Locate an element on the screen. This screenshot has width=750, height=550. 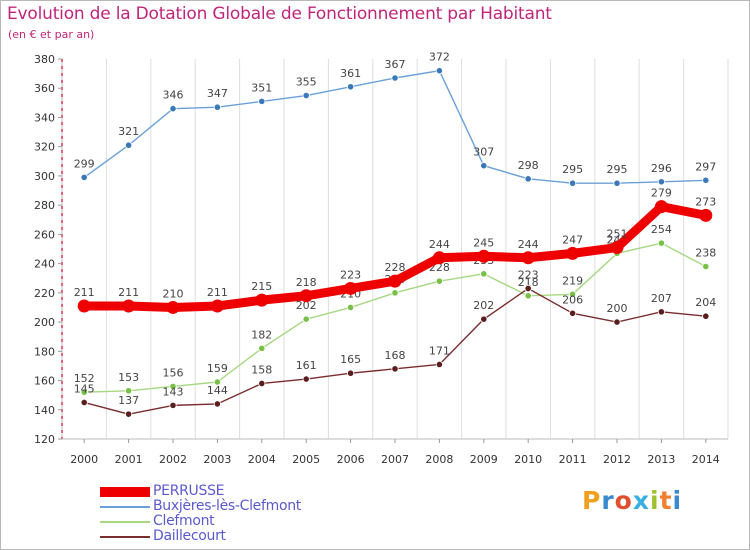
data-label-buxjeres-les-clefmont: 346 is located at coordinates (173, 95).